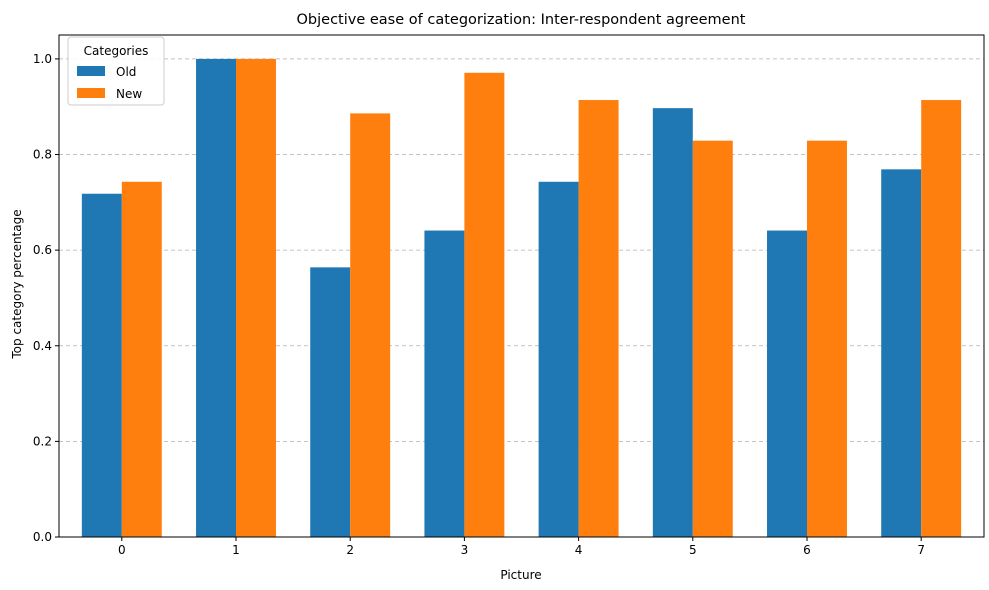 The height and width of the screenshot is (590, 989). I want to click on legend: Categories Old New, so click(116, 71).